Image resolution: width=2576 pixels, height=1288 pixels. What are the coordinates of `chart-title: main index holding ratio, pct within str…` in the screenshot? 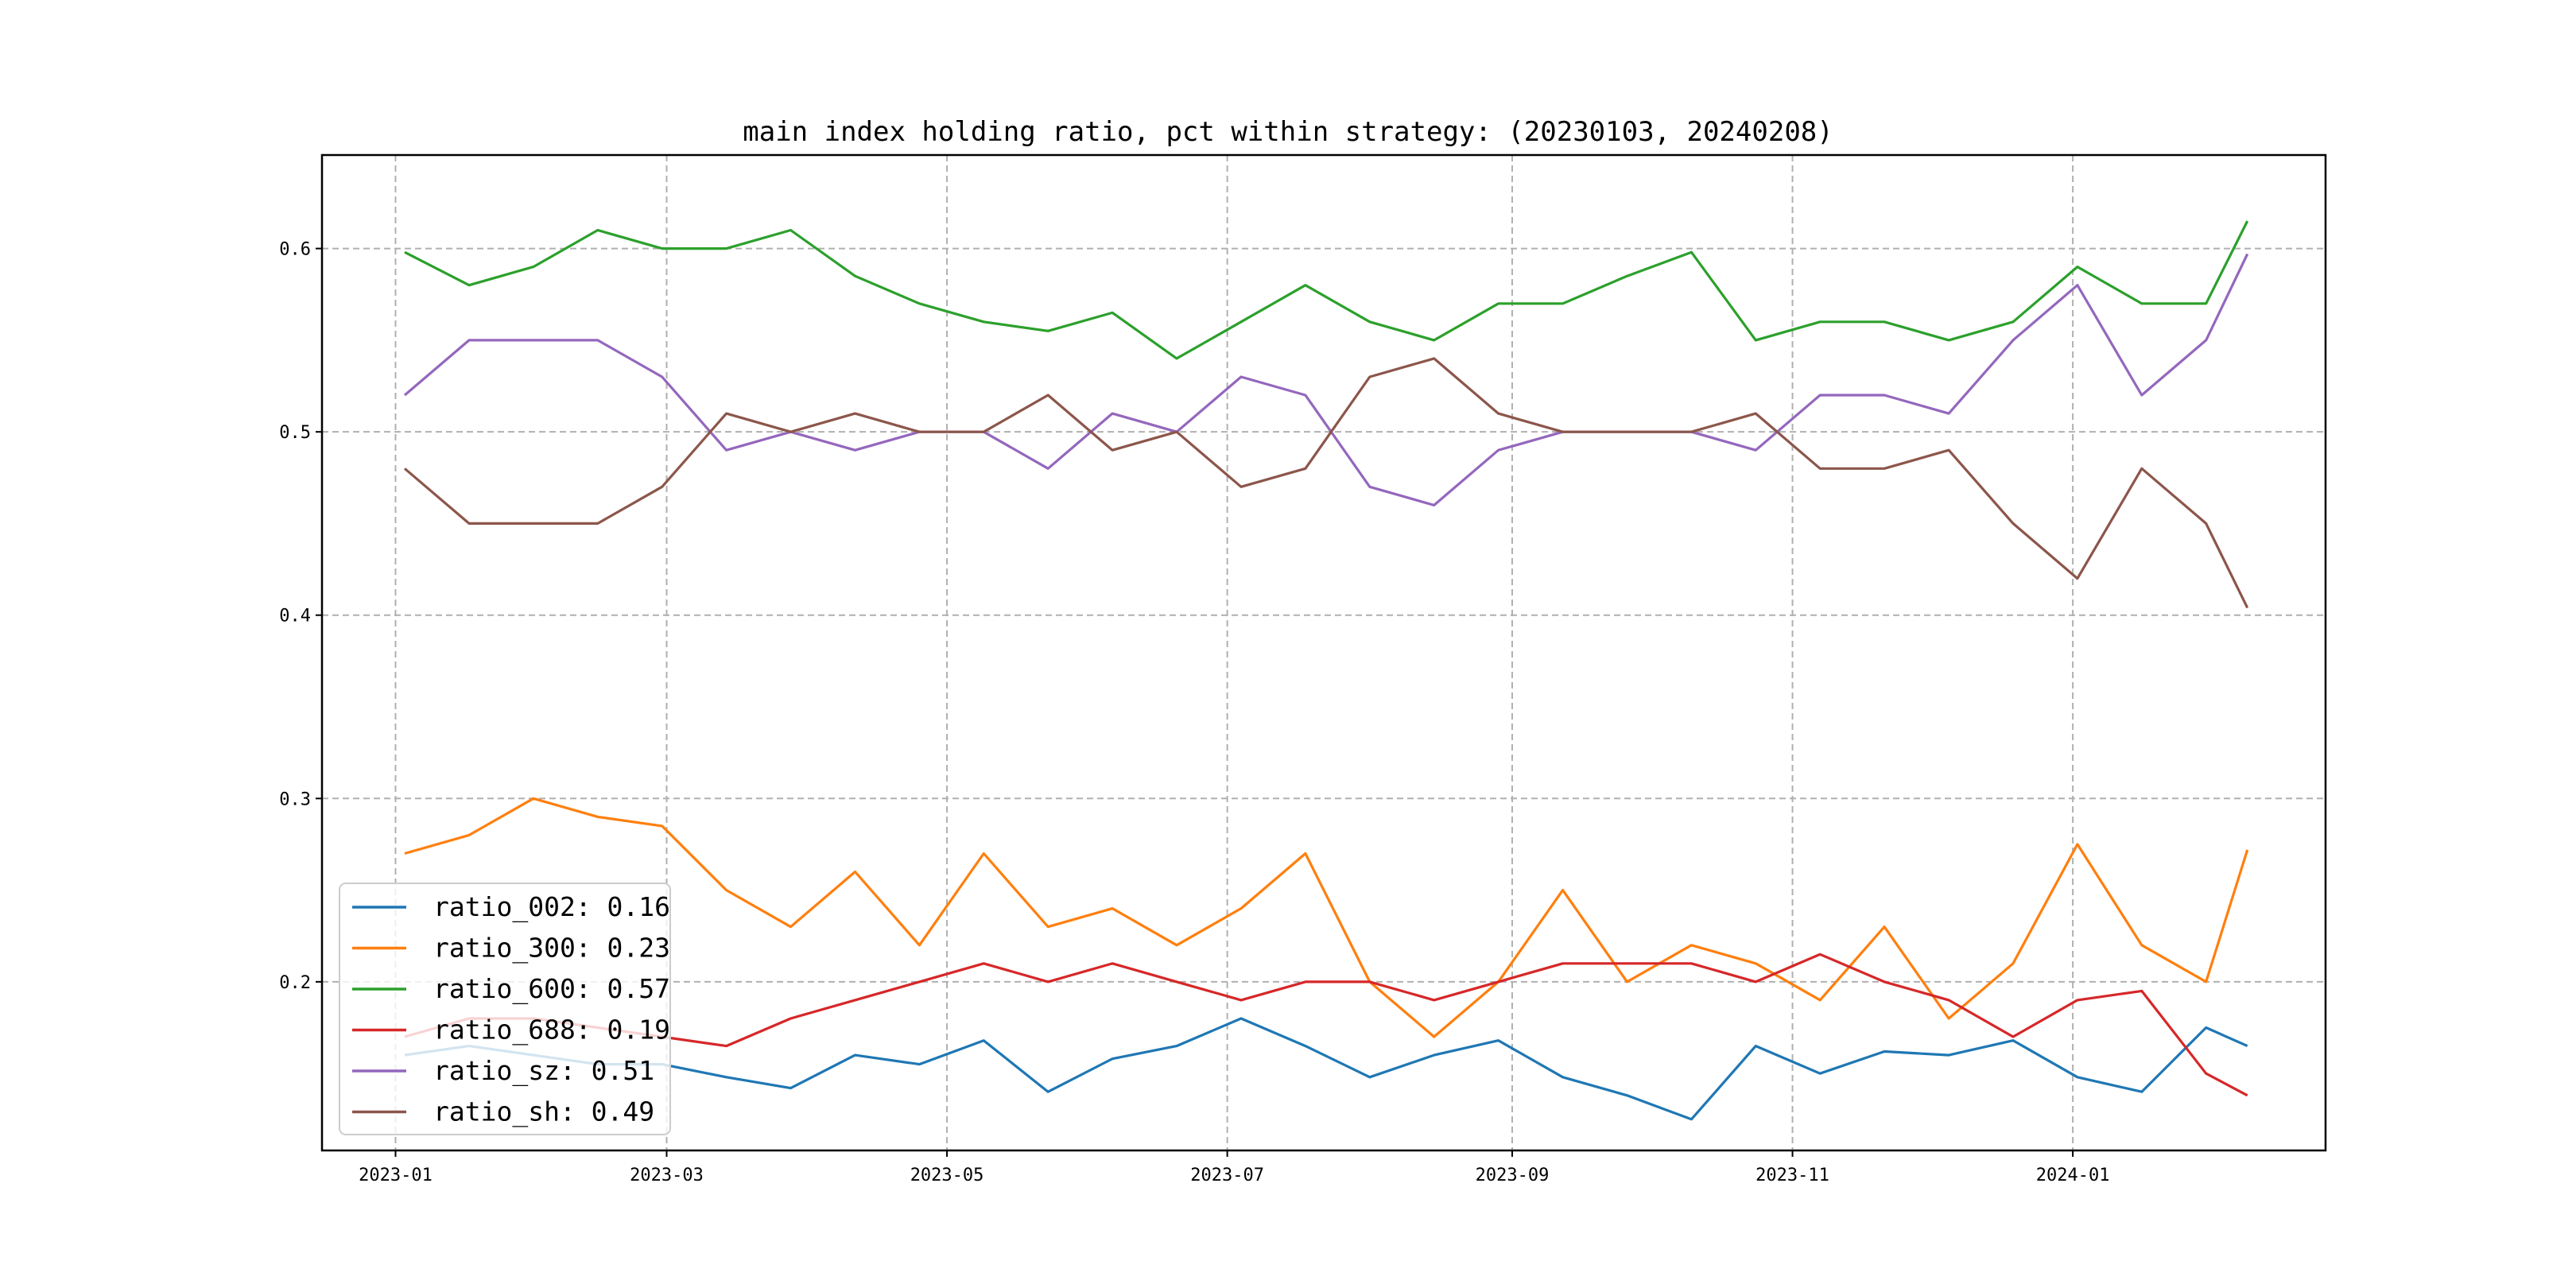 It's located at (1288, 132).